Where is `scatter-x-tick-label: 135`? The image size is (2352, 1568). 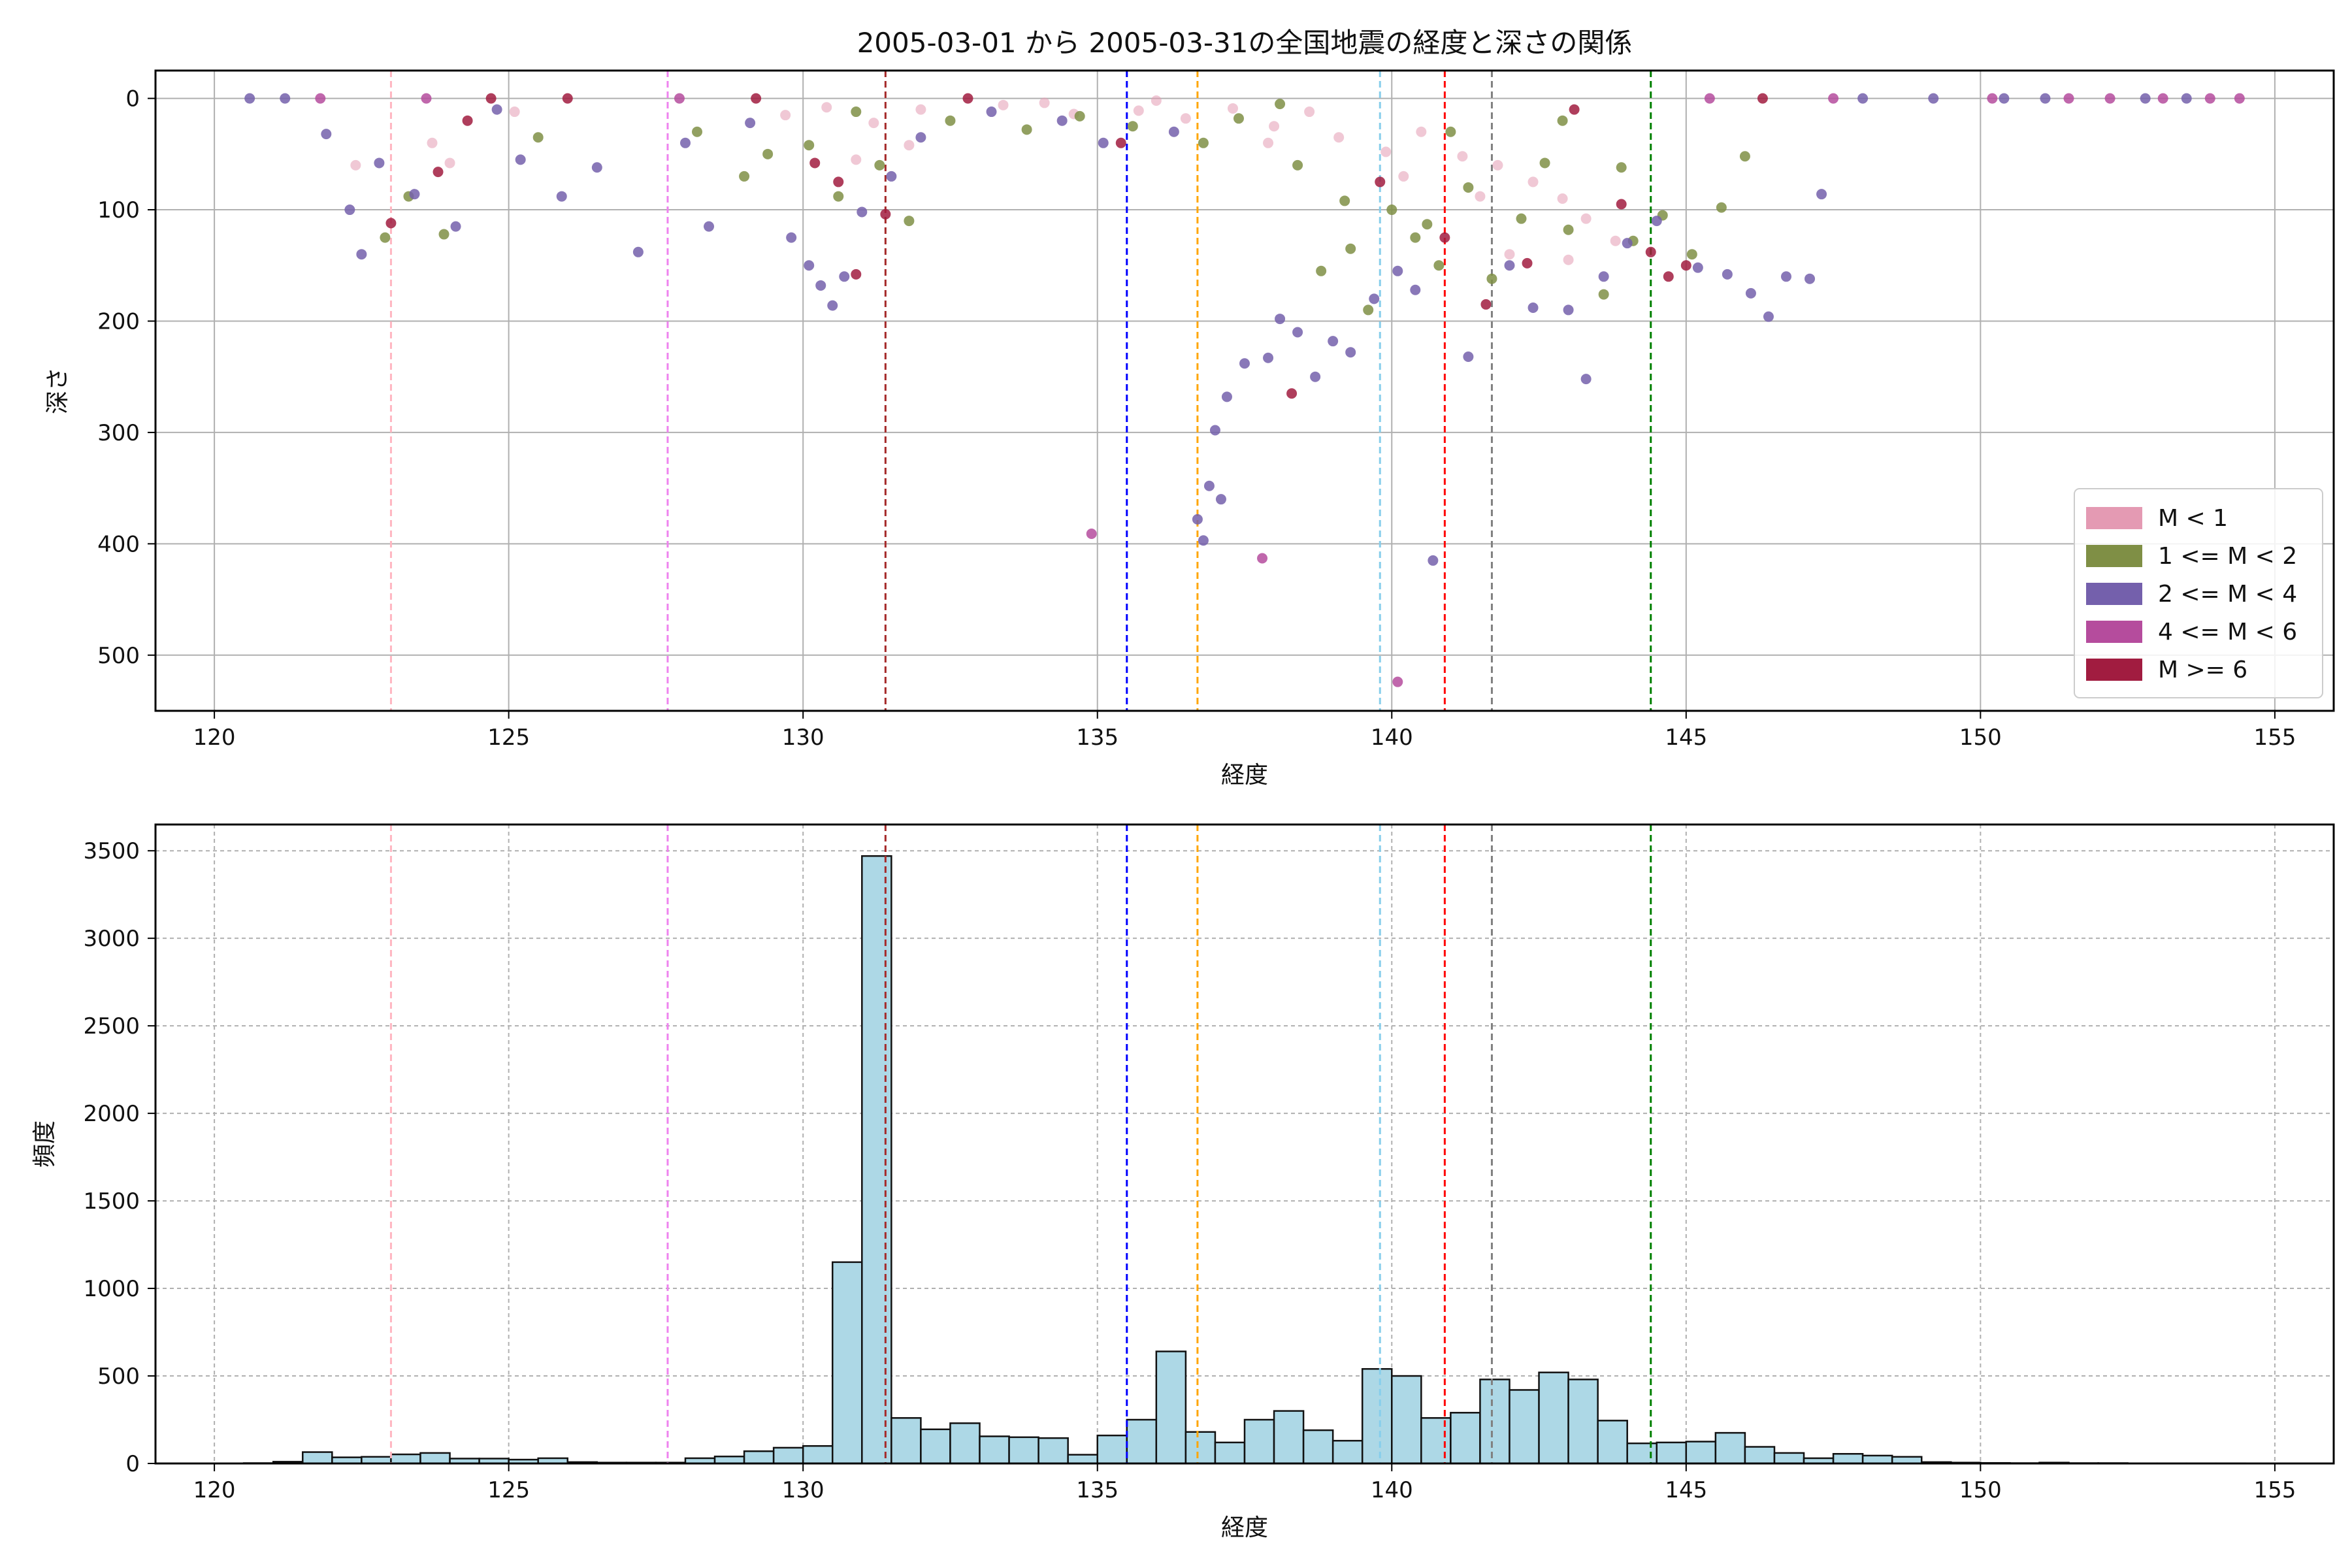 scatter-x-tick-label: 135 is located at coordinates (1097, 738).